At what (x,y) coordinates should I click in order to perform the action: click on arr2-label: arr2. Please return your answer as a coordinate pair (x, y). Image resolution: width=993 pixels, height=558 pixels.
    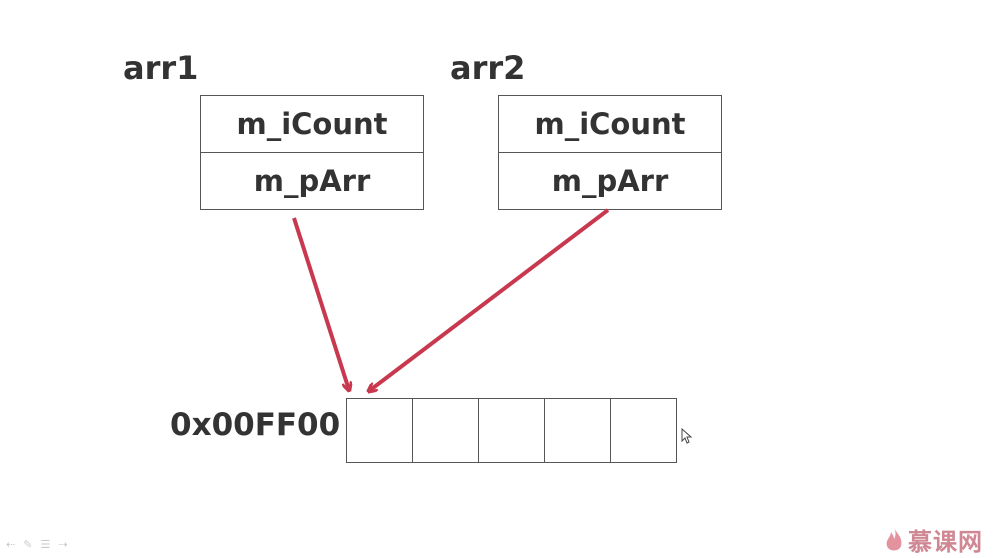
    Looking at the image, I should click on (488, 68).